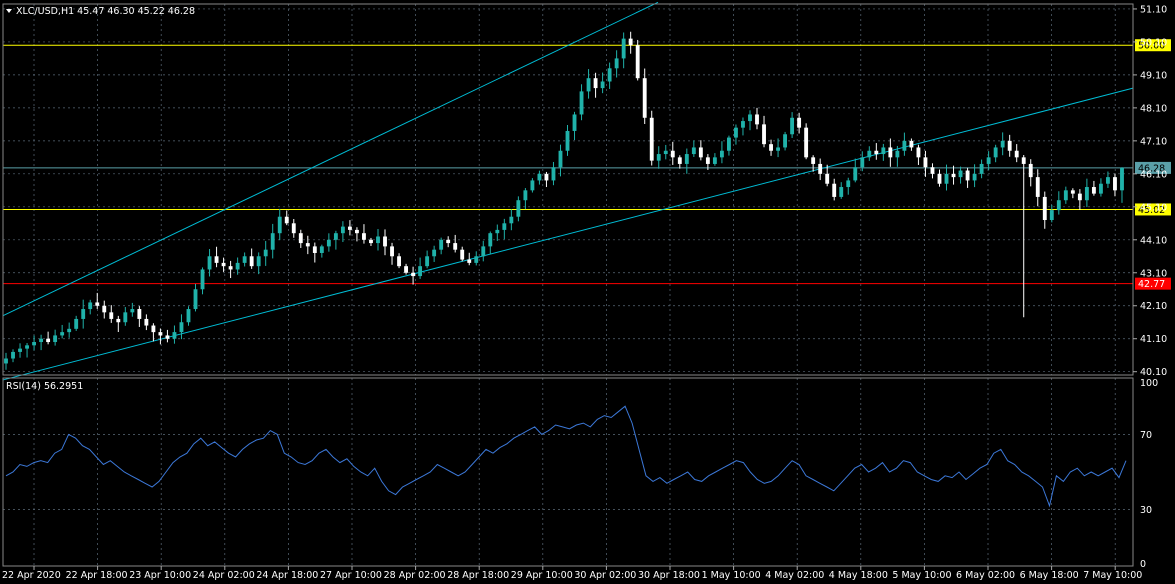  What do you see at coordinates (1153, 141) in the screenshot?
I see `y-tick-label: 47.10` at bounding box center [1153, 141].